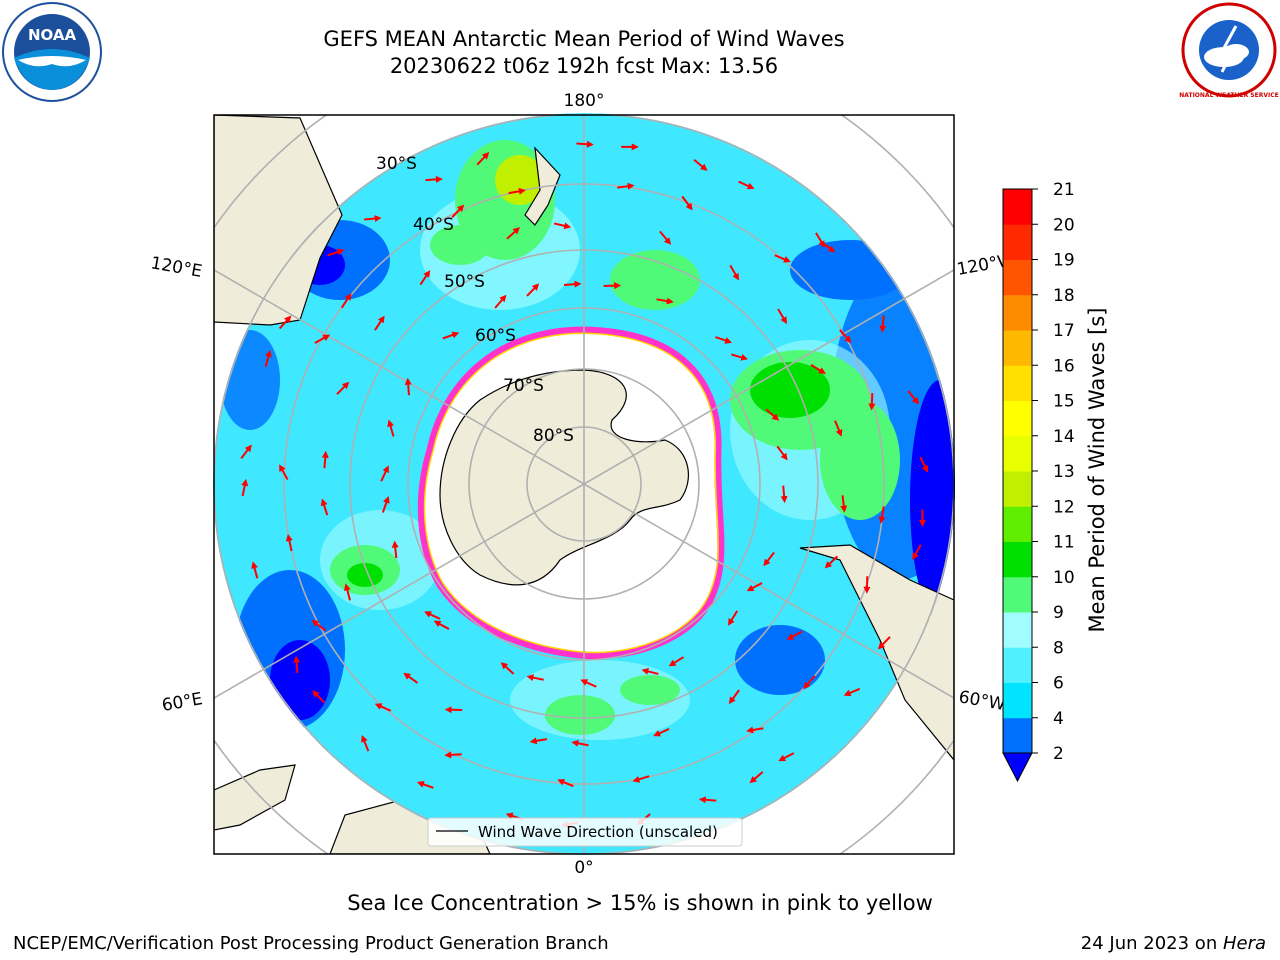 Image resolution: width=1280 pixels, height=960 pixels. Describe the element at coordinates (584, 101) in the screenshot. I see `lon-label-180: 180°` at that location.